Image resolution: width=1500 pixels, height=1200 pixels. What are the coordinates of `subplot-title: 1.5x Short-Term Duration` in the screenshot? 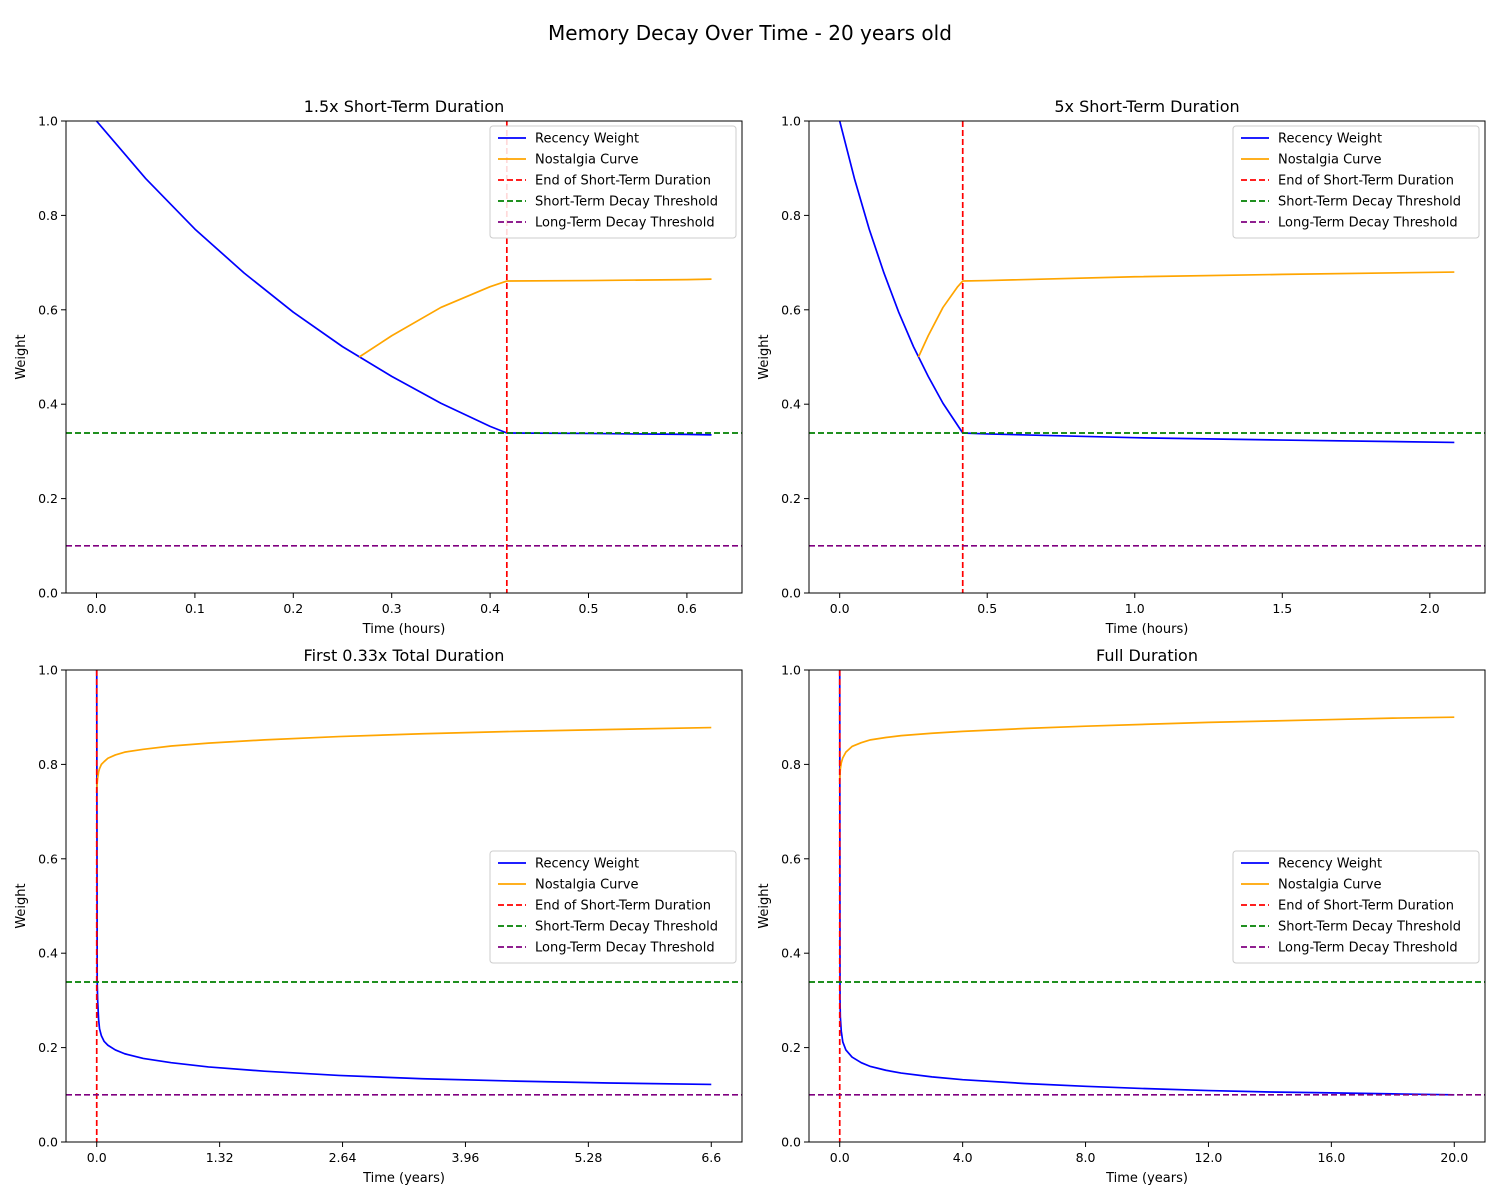 It's located at (404, 106).